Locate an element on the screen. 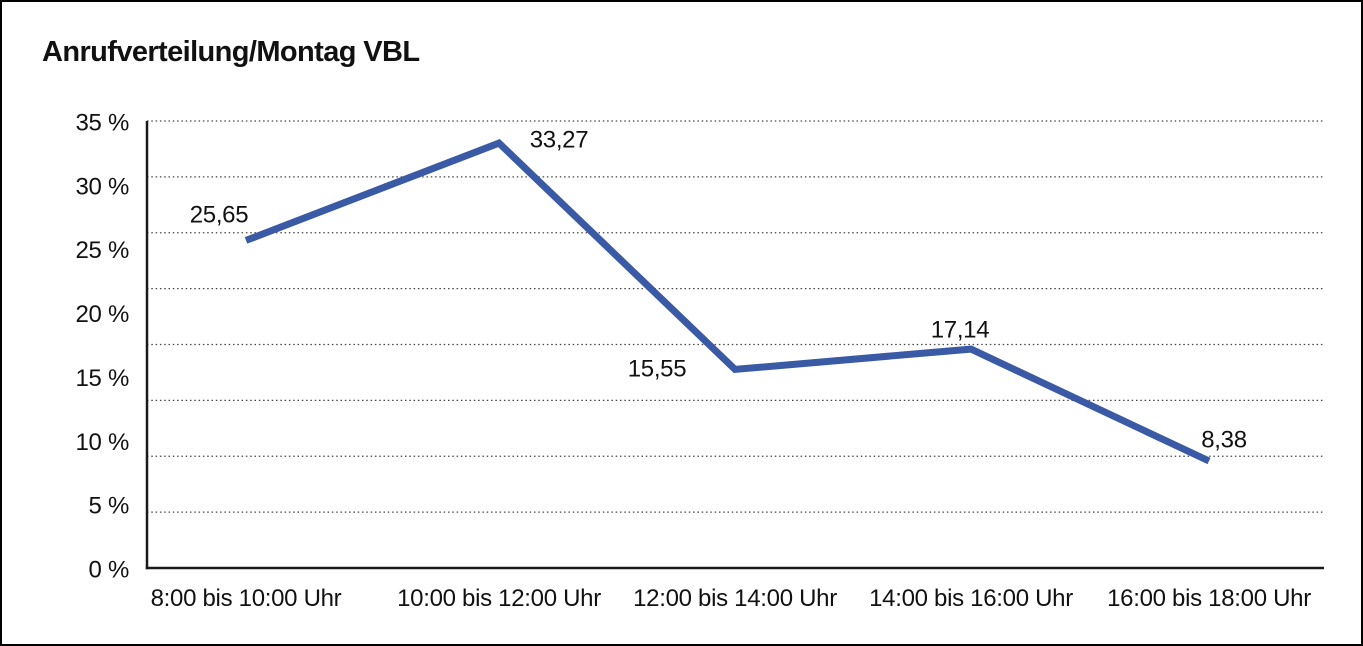 This screenshot has height=646, width=1363. data-value-label: 25,65 is located at coordinates (219, 214).